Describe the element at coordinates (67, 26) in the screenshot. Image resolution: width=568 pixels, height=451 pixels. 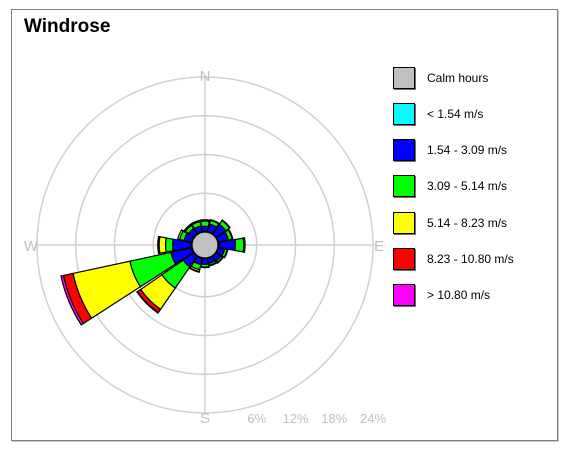
I see `chart-title: Windrose` at that location.